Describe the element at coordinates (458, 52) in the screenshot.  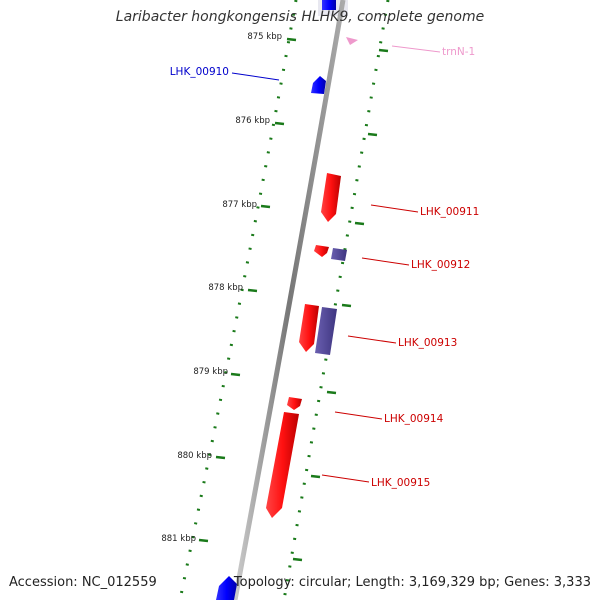
I see `label-trnN-1: trnN-1` at that location.